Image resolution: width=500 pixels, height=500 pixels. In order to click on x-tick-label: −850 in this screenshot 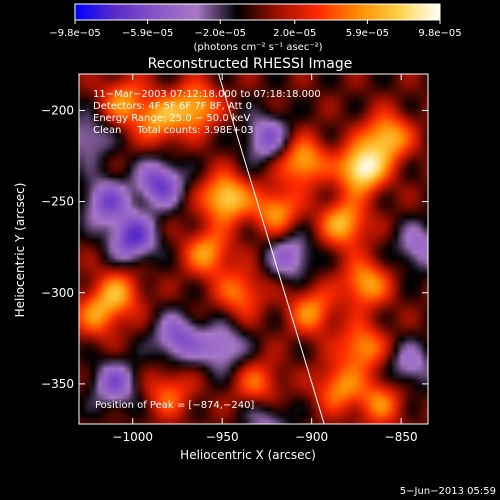, I will do `click(401, 437)`.